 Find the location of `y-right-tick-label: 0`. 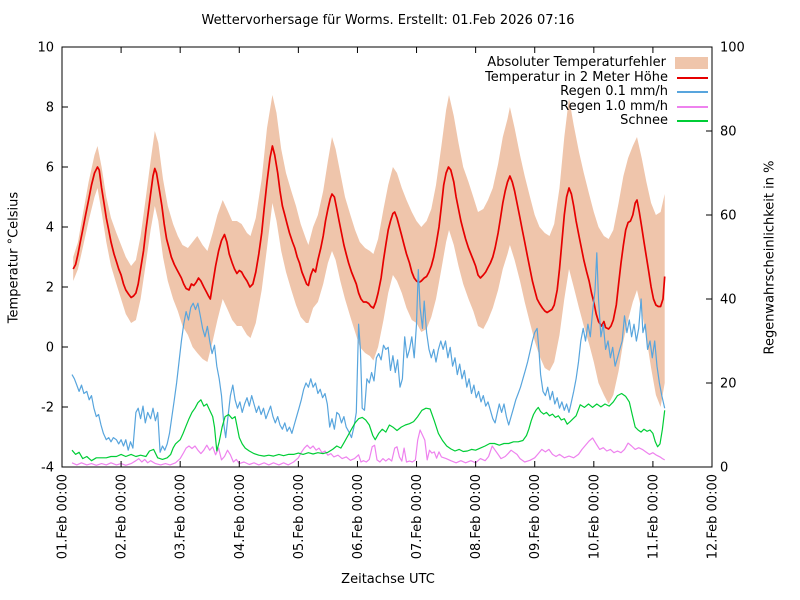

y-right-tick-label: 0 is located at coordinates (724, 468).